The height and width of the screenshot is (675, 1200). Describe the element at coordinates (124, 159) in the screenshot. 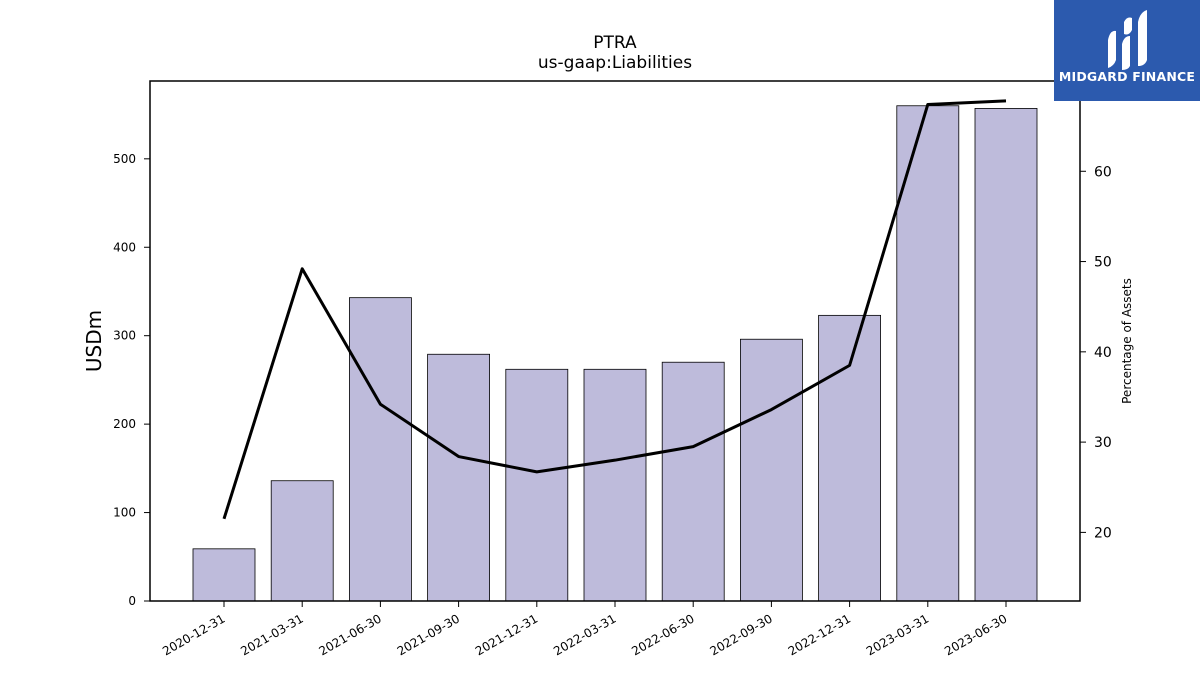

I see `y-tick-label: 500` at that location.